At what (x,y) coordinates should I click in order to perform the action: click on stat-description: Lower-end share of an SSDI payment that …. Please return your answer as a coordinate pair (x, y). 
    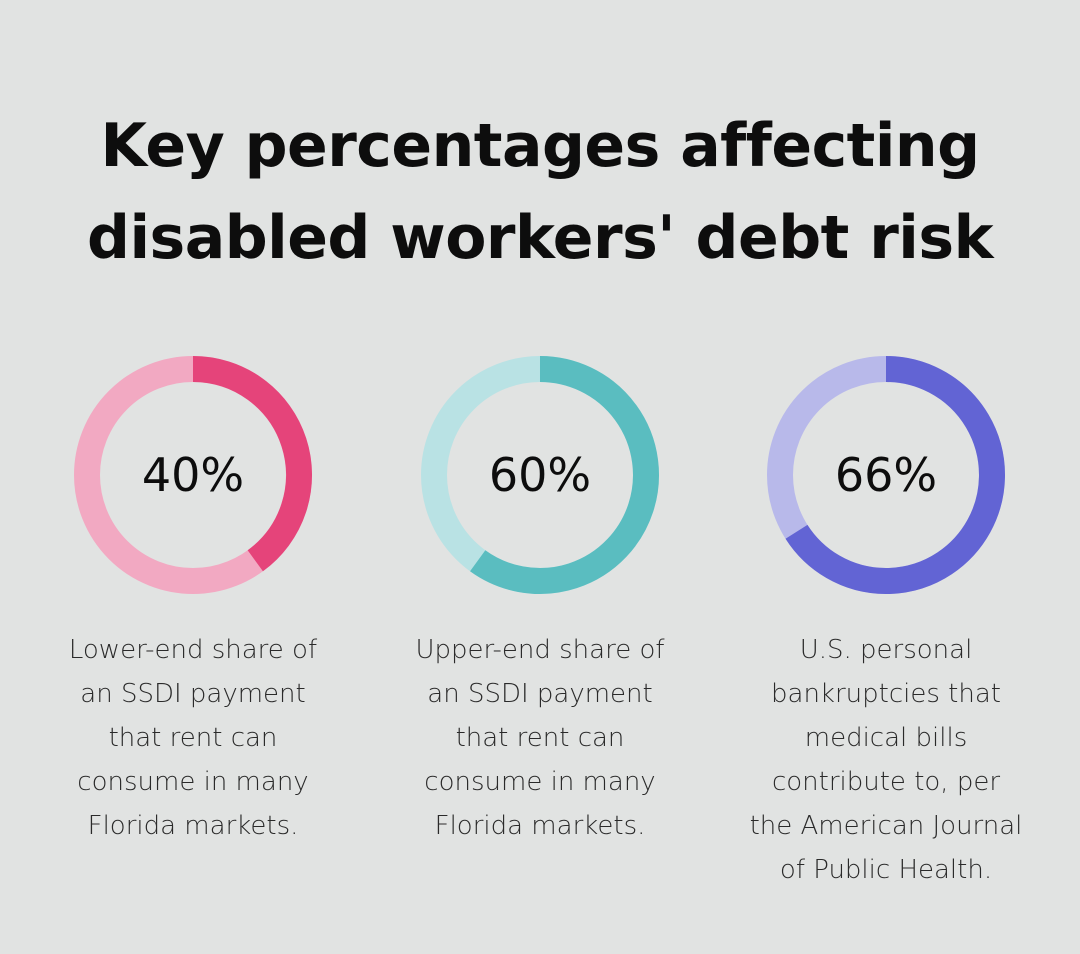
    Looking at the image, I should click on (193, 738).